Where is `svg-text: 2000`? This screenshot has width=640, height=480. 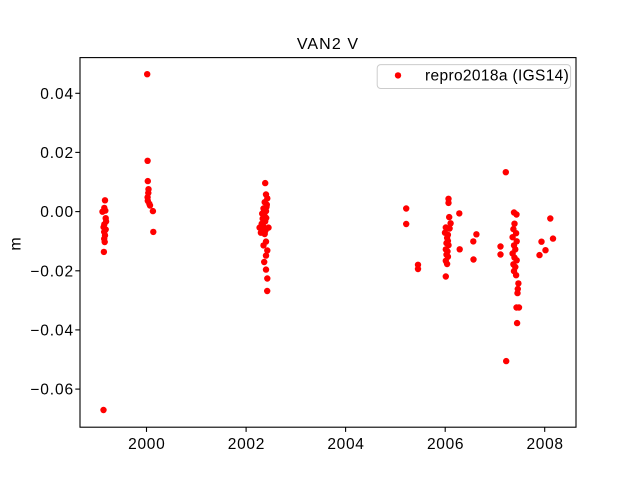 svg-text: 2000 is located at coordinates (146, 444).